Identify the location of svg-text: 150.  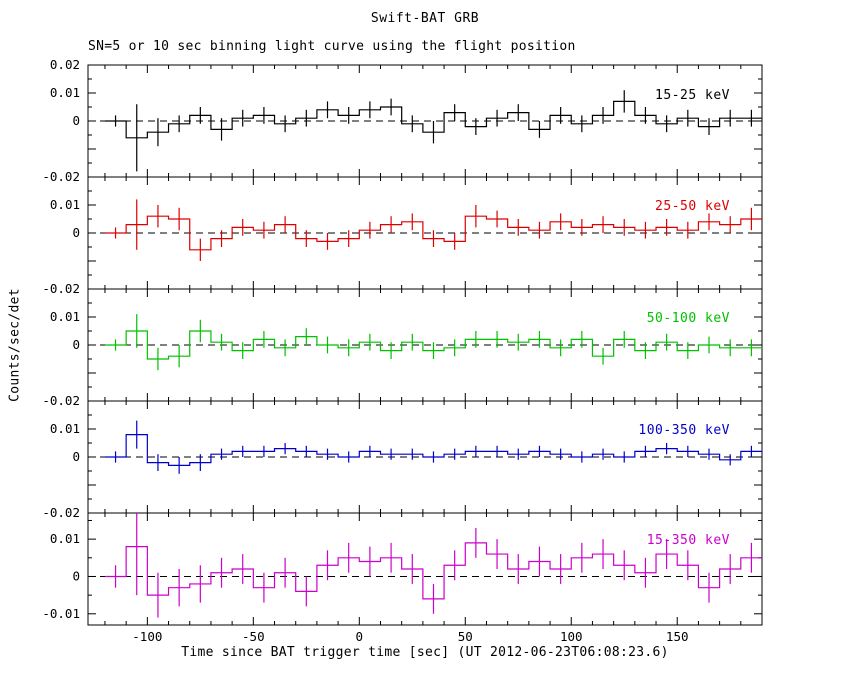
(677, 636).